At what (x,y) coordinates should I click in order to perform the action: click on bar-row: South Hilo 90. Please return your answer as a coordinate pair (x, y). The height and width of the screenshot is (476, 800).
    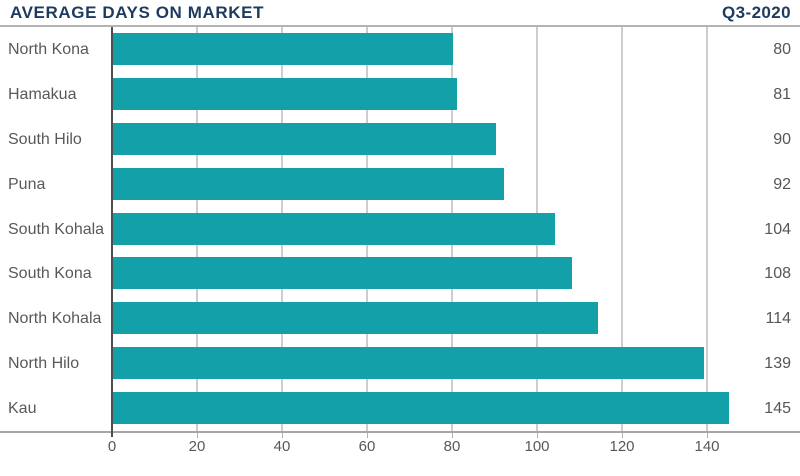
    Looking at the image, I should click on (400, 139).